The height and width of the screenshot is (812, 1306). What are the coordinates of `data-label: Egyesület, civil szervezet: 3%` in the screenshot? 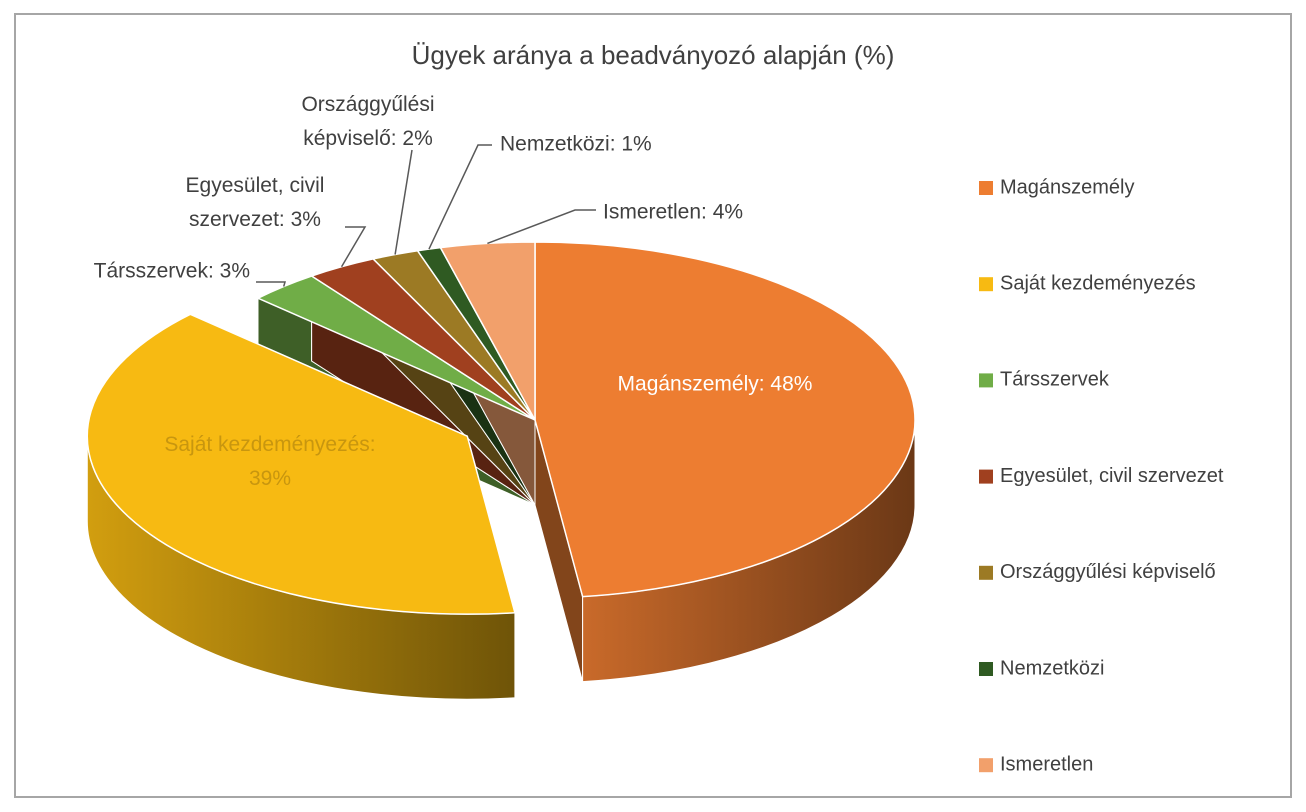 It's located at (255, 202).